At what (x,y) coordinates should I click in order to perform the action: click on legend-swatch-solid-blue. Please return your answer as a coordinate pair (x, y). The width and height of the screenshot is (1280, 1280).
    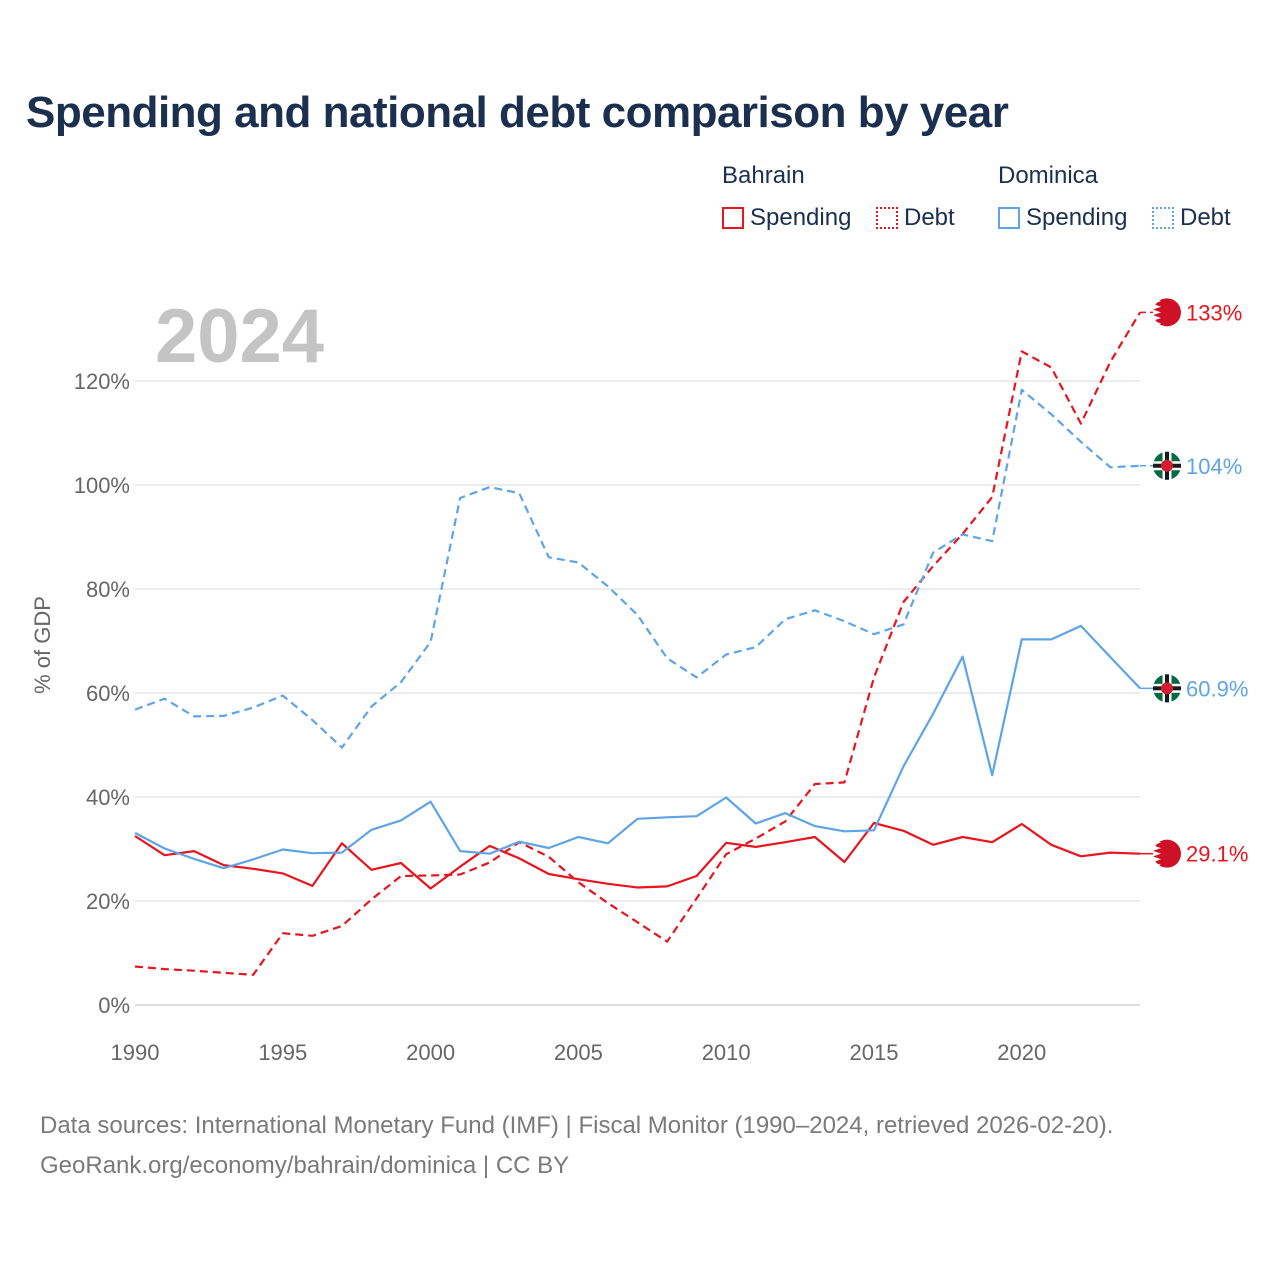
    Looking at the image, I should click on (1009, 218).